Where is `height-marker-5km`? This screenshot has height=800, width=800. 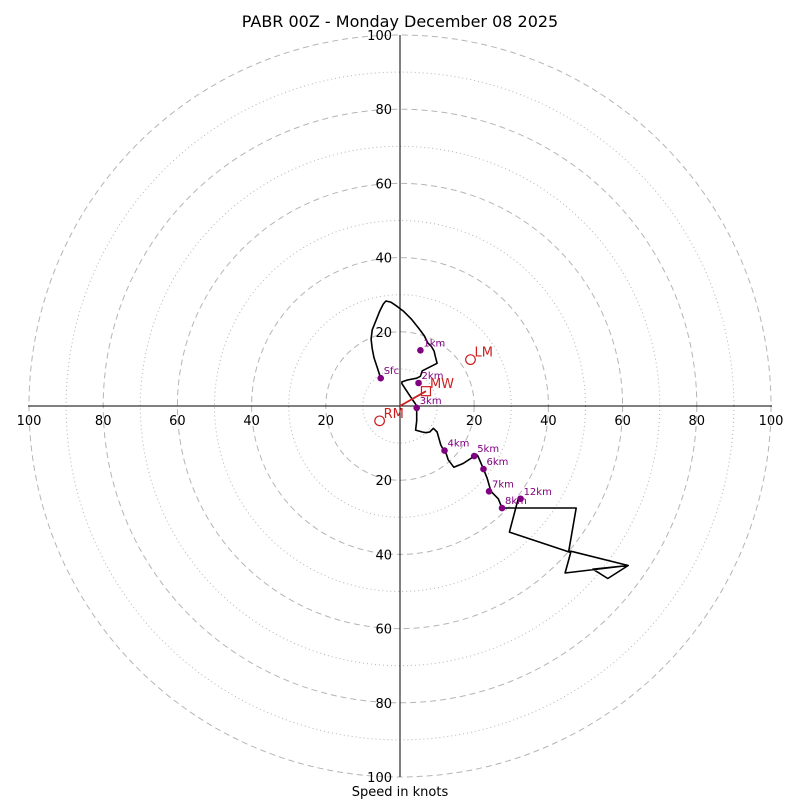
height-marker-5km is located at coordinates (474, 456).